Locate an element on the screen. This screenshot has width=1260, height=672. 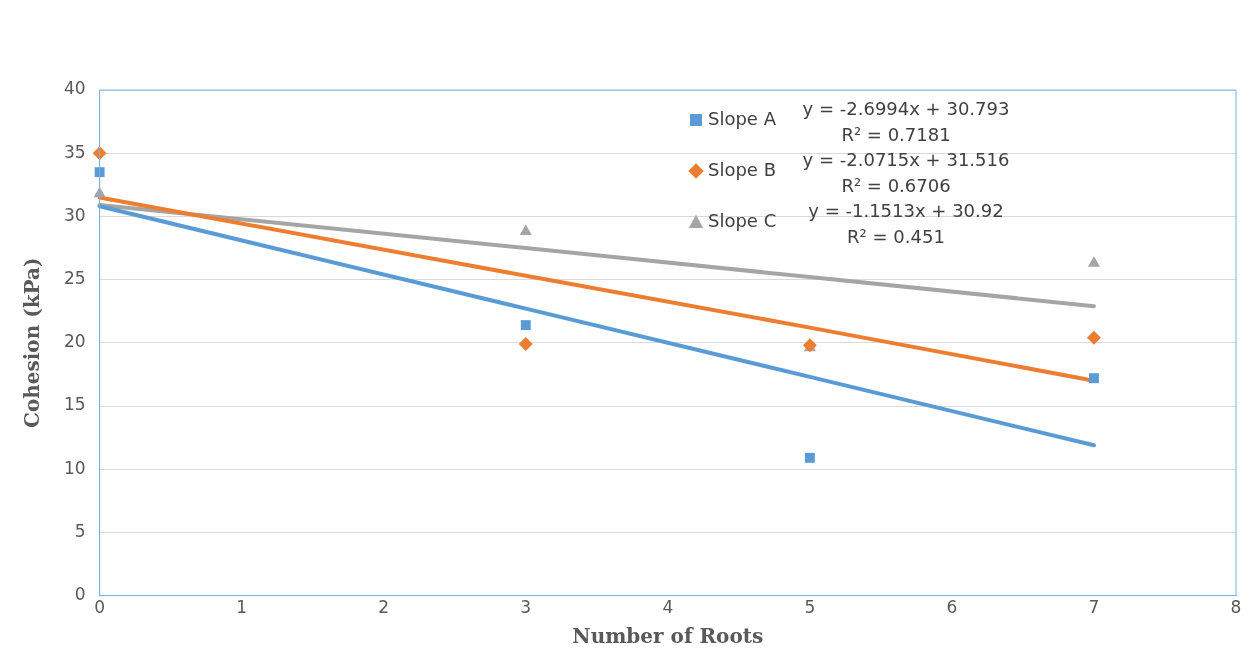
annotation: R² = 0.6706 is located at coordinates (896, 185).